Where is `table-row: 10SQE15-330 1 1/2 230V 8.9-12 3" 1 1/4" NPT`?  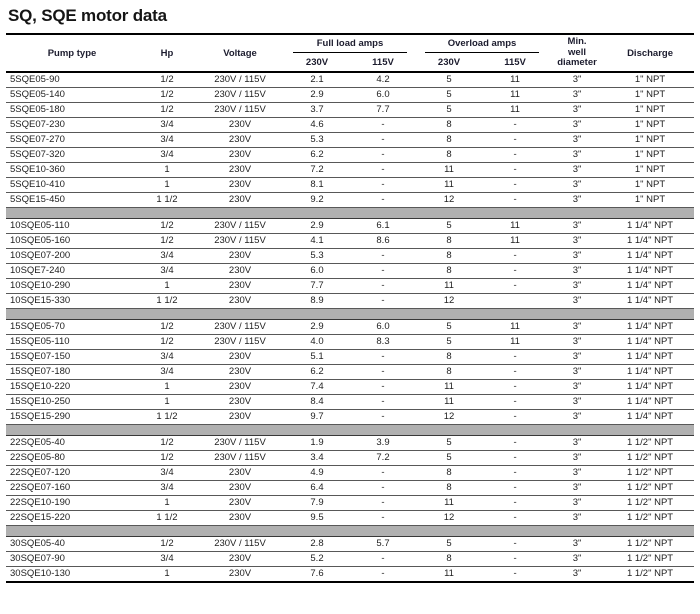 table-row: 10SQE15-330 1 1/2 230V 8.9-12 3" 1 1/4" NPT is located at coordinates (350, 301).